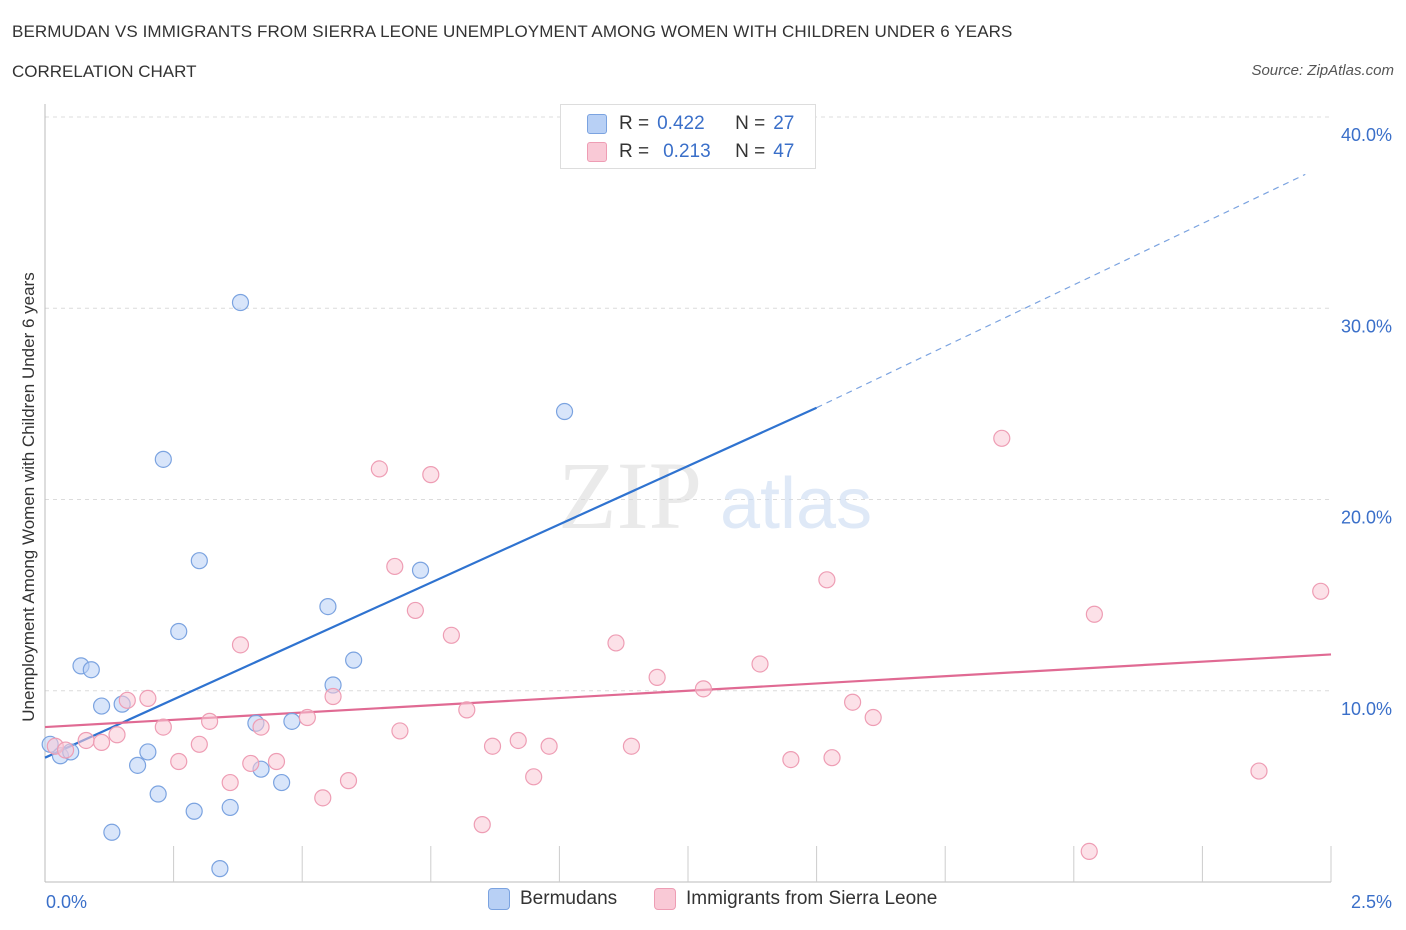  What do you see at coordinates (499, 899) in the screenshot?
I see `bermudans-legend-swatch` at bounding box center [499, 899].